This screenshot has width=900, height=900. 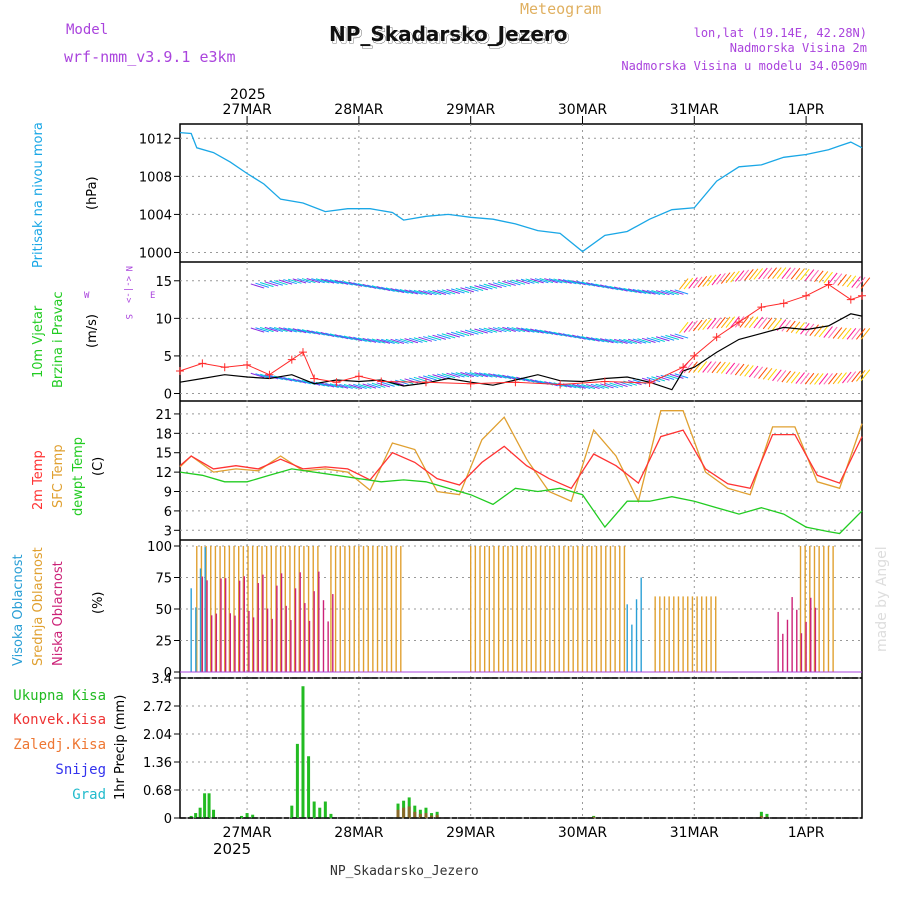 I want to click on cloud-title-high: Visoka Oblacnost, so click(x=18, y=610).